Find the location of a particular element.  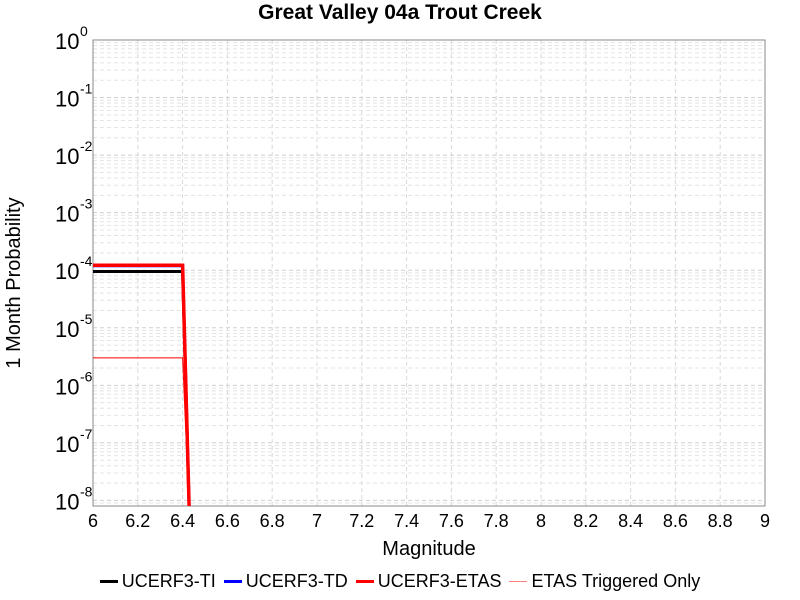

x-tick-label: 7.4 is located at coordinates (406, 521).